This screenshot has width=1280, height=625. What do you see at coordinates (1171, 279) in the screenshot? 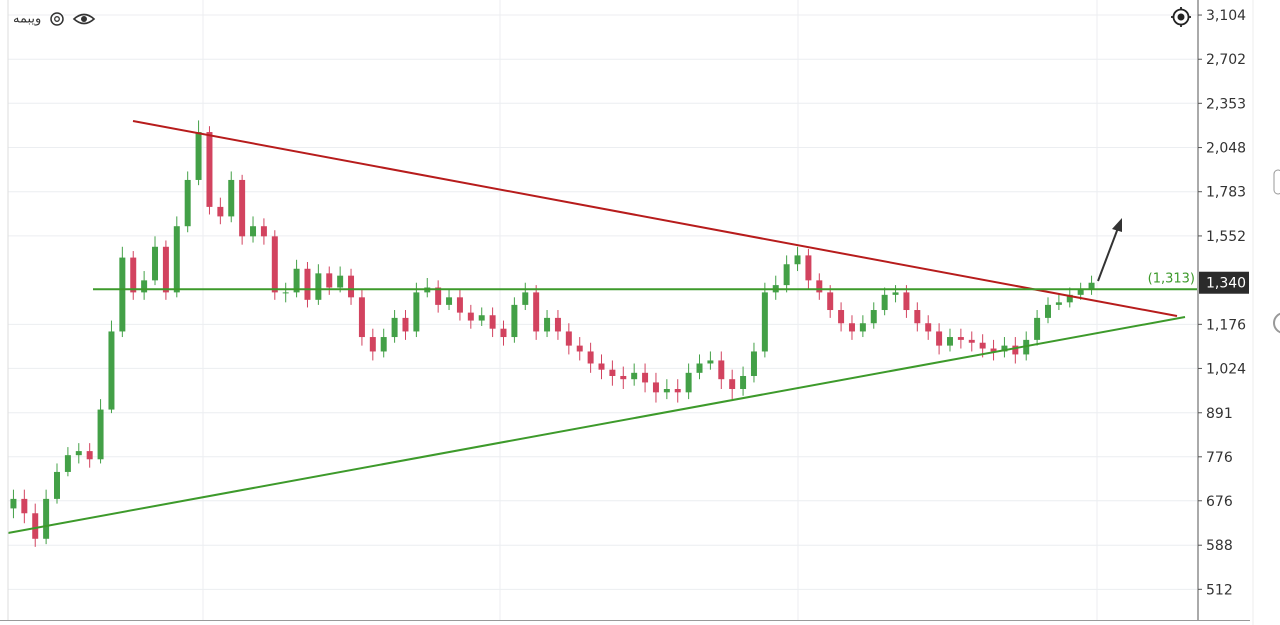
I see `level-label: (1,313)` at bounding box center [1171, 279].